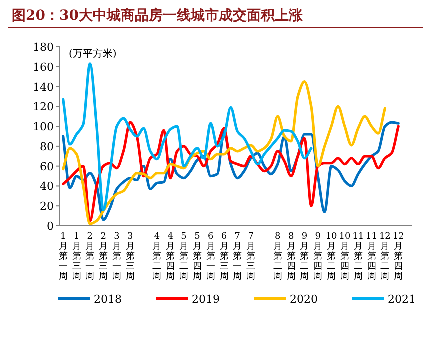  I want to click on legend-label: 2021, so click(402, 299).